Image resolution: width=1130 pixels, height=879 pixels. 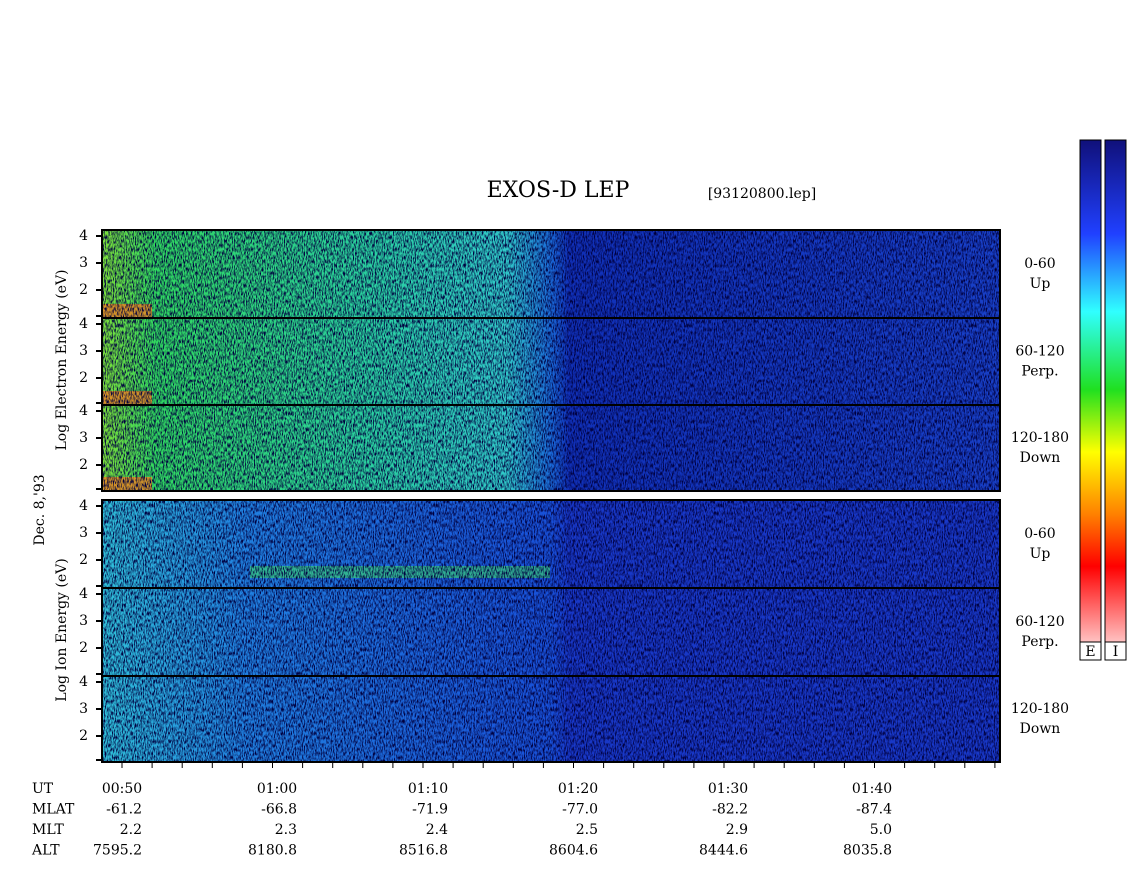 What do you see at coordinates (53, 810) in the screenshot?
I see `row-label: MLAT` at bounding box center [53, 810].